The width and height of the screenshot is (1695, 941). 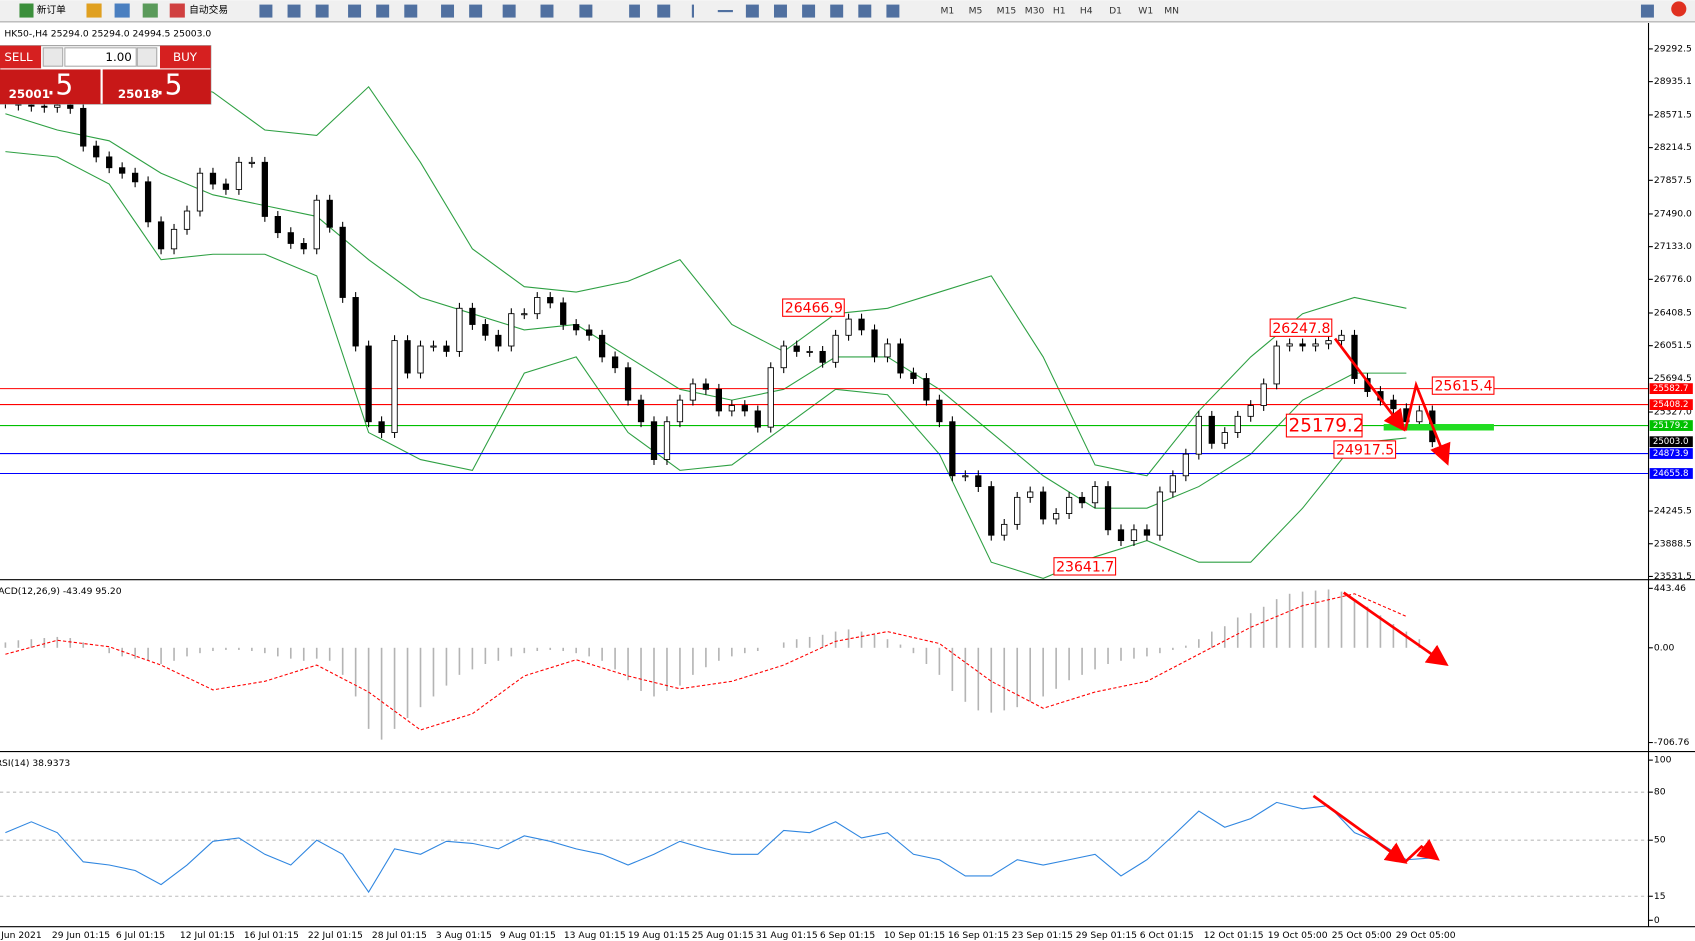 What do you see at coordinates (1673, 81) in the screenshot?
I see `y-tick-label: 28935.1` at bounding box center [1673, 81].